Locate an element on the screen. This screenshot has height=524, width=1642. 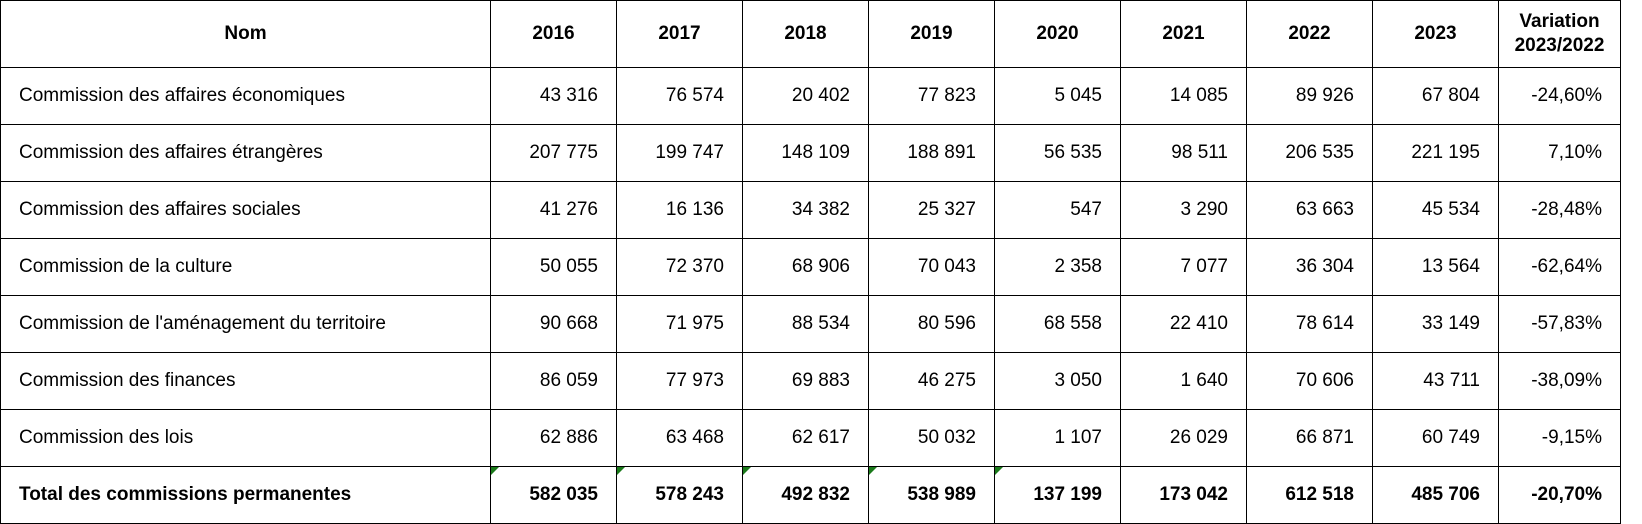
cell: 26 029 is located at coordinates (1183, 438).